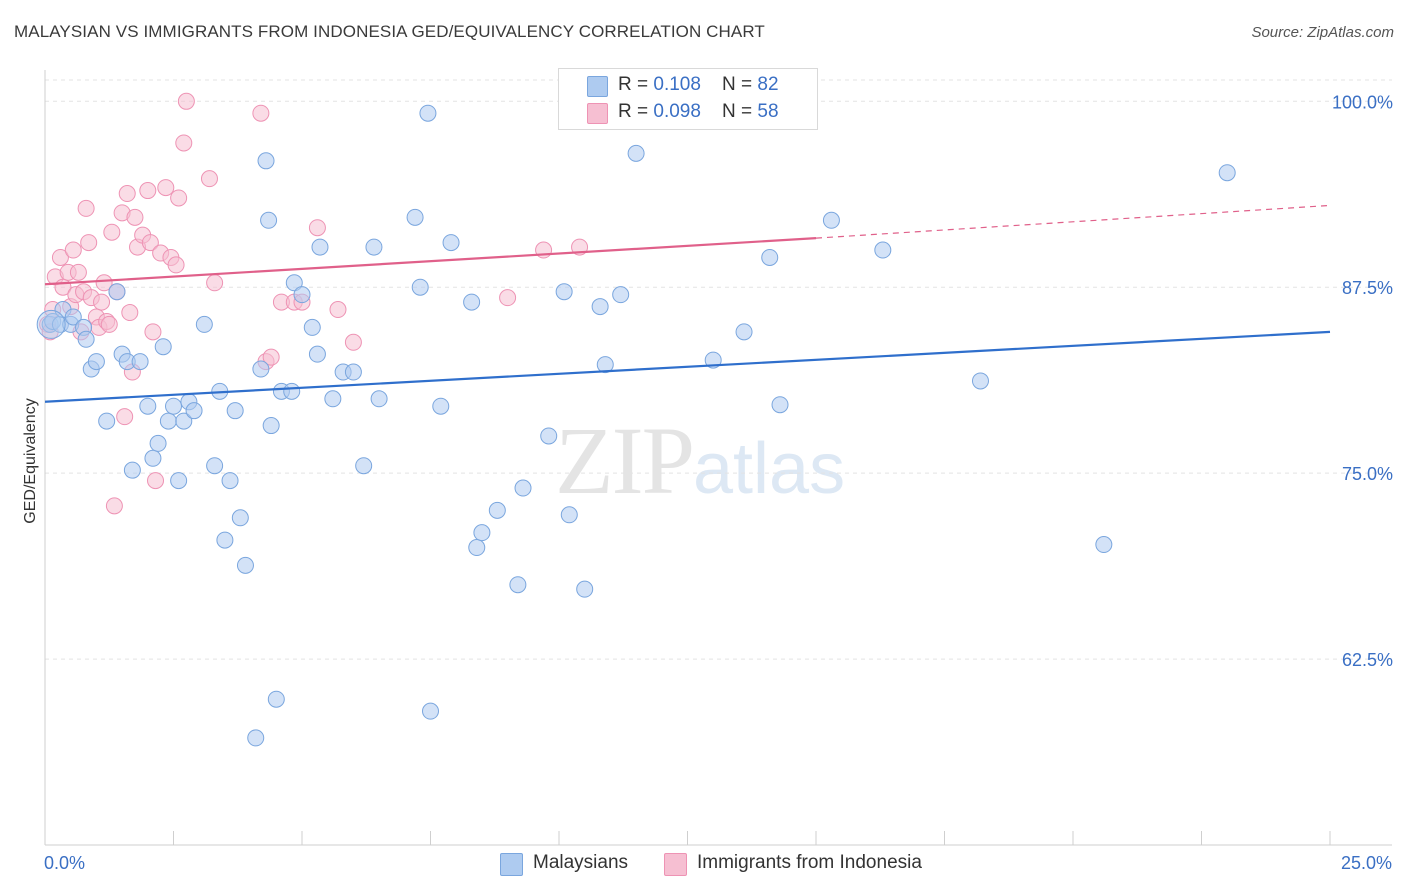 The image size is (1406, 892). I want to click on correlation-legend: R = 0.108 N = 82 R = 0.098 N = 58, so click(688, 99).